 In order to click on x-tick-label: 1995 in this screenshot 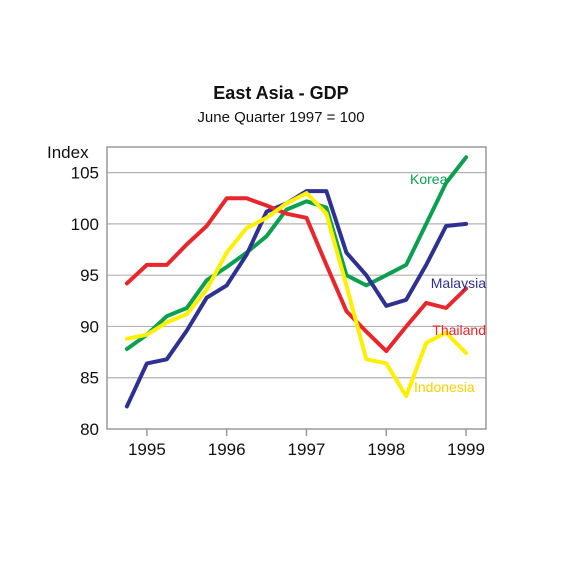, I will do `click(147, 449)`.